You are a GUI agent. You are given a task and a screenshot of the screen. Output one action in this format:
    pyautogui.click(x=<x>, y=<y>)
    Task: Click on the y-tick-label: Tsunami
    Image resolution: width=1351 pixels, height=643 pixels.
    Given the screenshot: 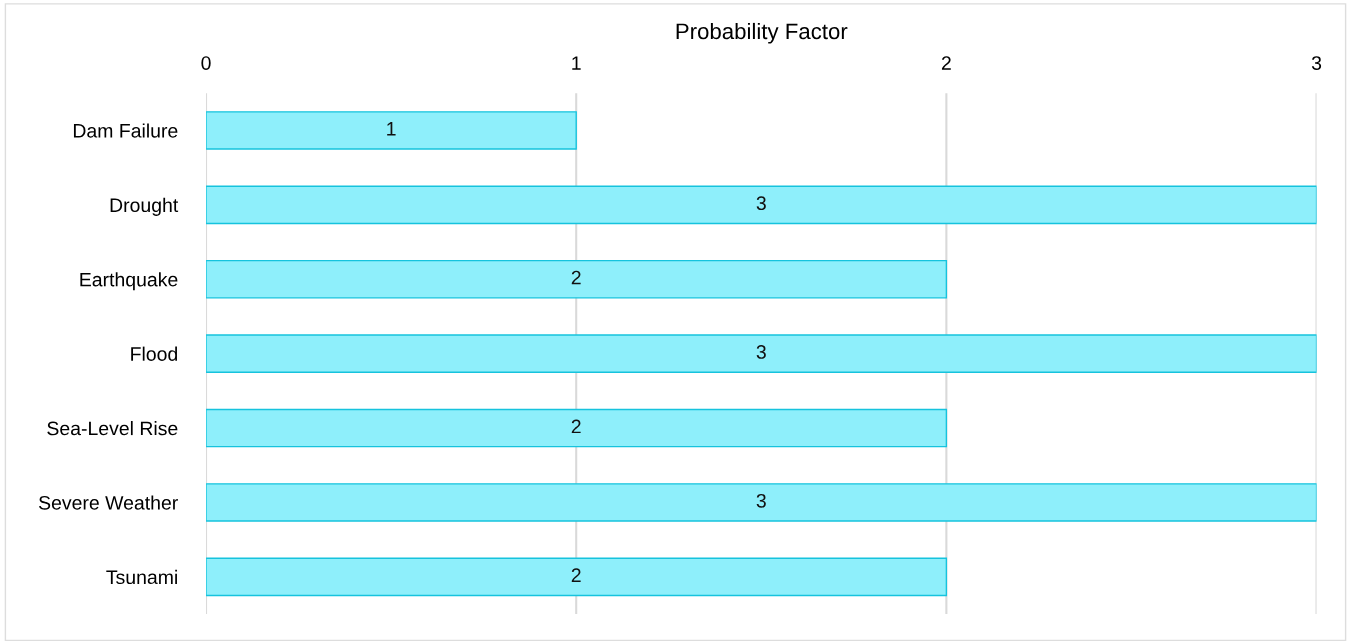 What is the action you would take?
    pyautogui.click(x=141, y=577)
    